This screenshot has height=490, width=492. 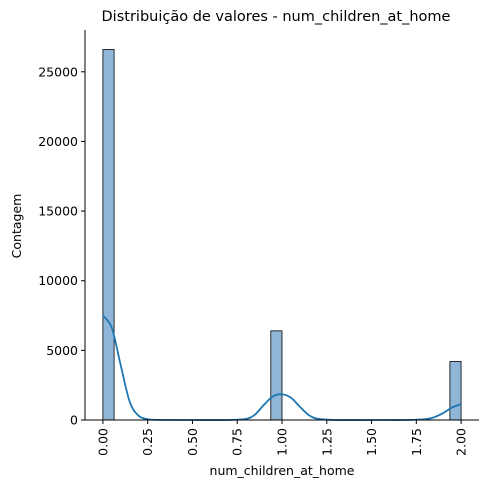 What do you see at coordinates (58, 211) in the screenshot?
I see `y-tick-label: 15000` at bounding box center [58, 211].